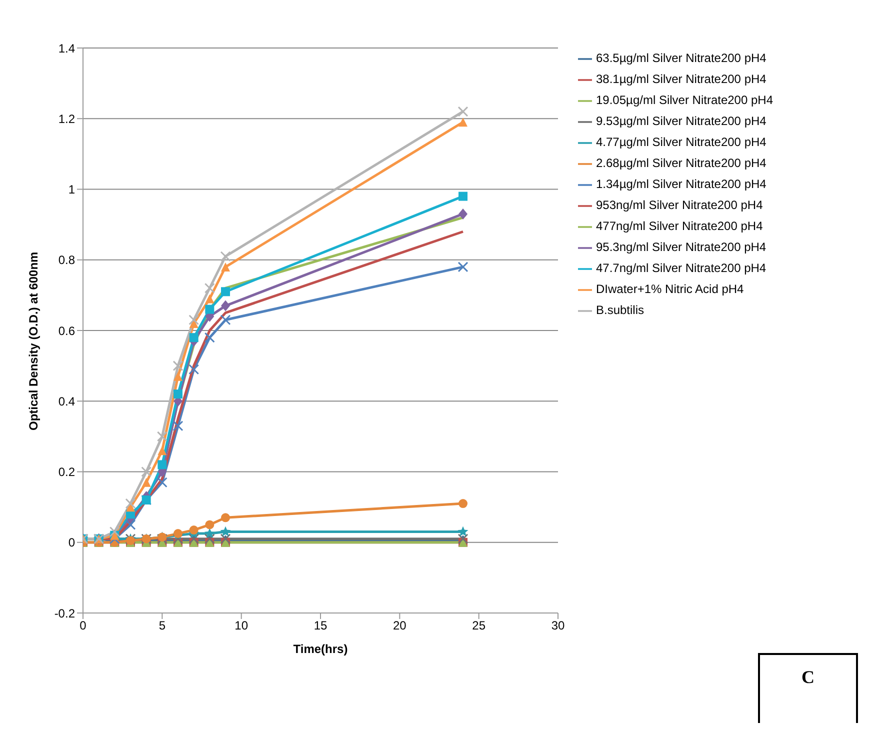 The width and height of the screenshot is (883, 731). I want to click on label-box: C, so click(808, 688).